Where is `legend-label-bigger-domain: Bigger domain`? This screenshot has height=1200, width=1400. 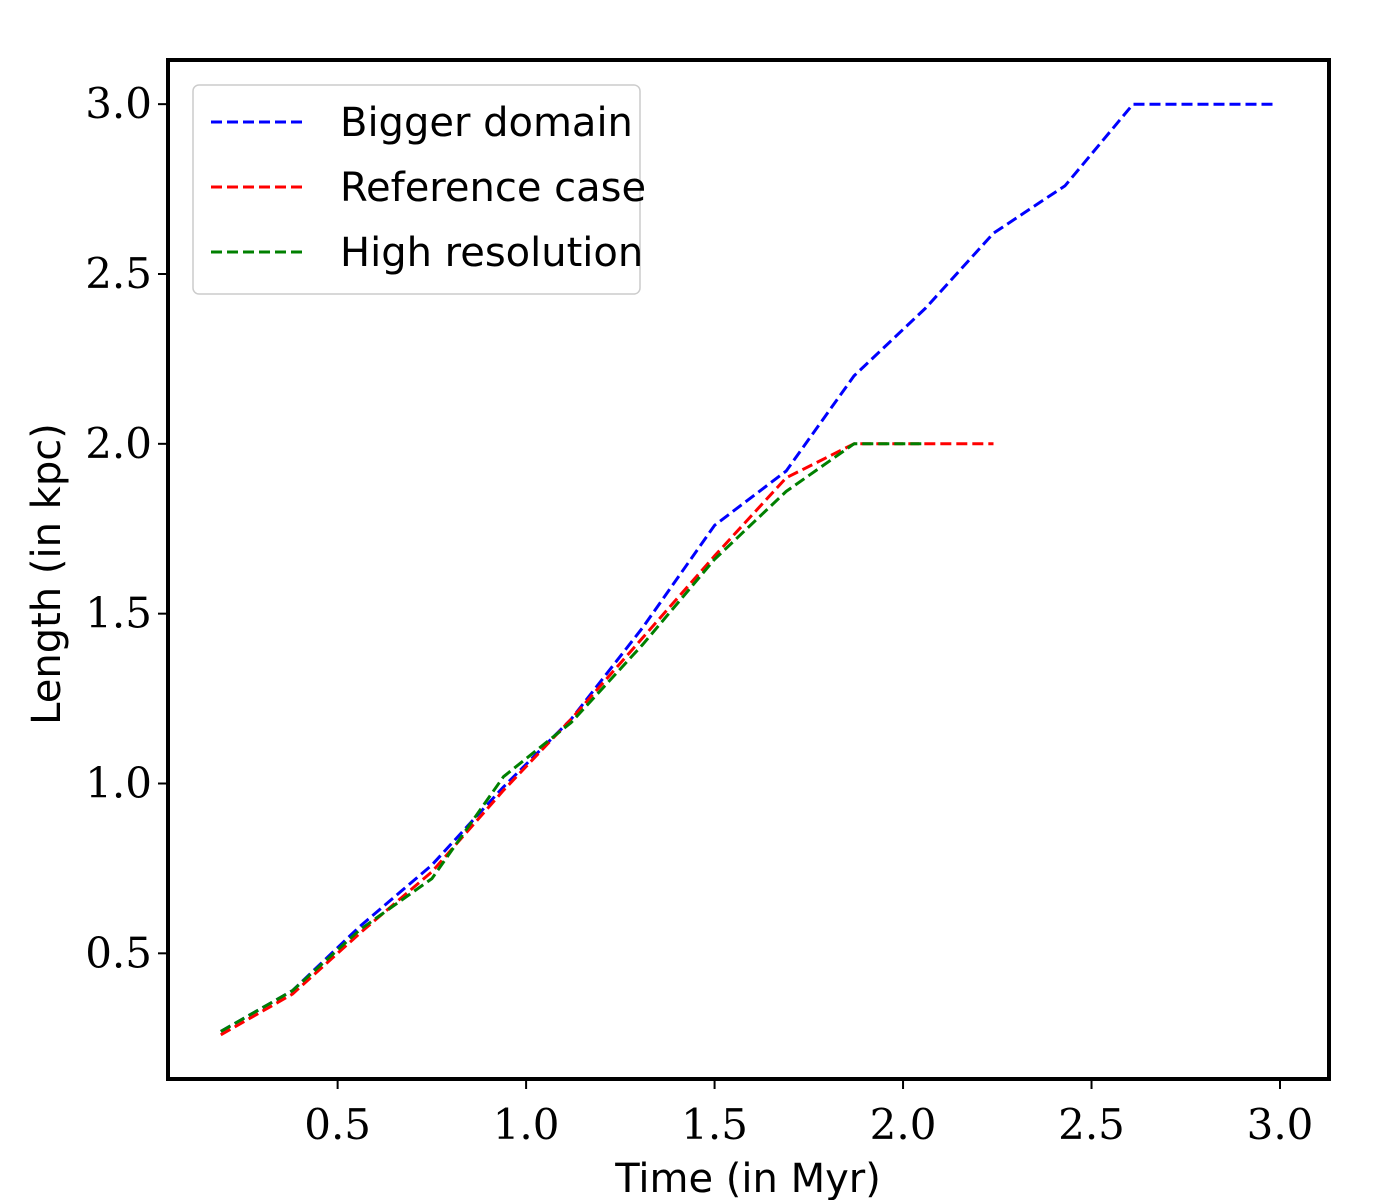
legend-label-bigger-domain: Bigger domain is located at coordinates (486, 123).